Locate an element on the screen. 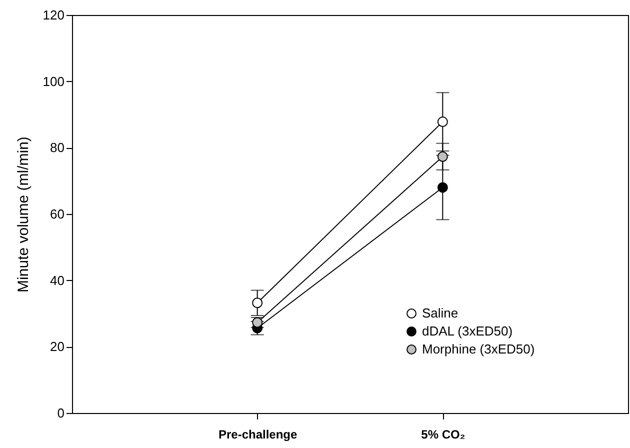  y-tick-label: 60 is located at coordinates (57, 214).